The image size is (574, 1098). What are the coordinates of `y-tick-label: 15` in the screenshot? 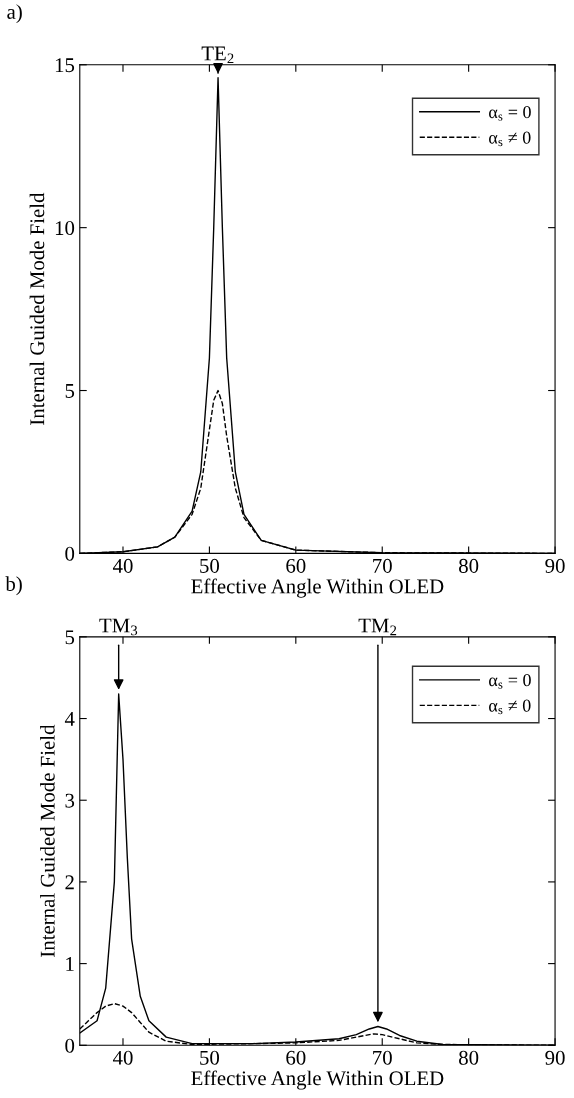 It's located at (65, 65).